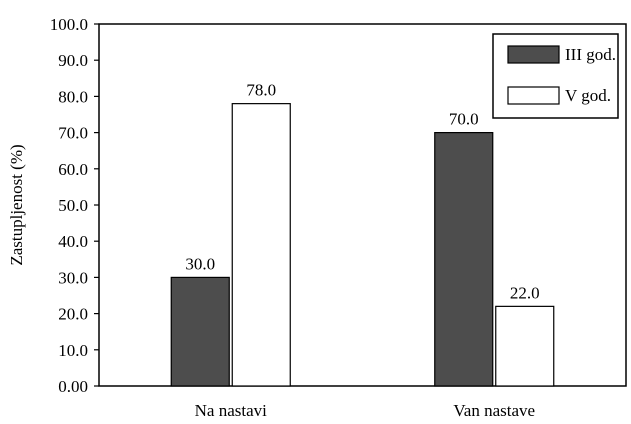  I want to click on y-tick-label: 50.0, so click(73, 205).